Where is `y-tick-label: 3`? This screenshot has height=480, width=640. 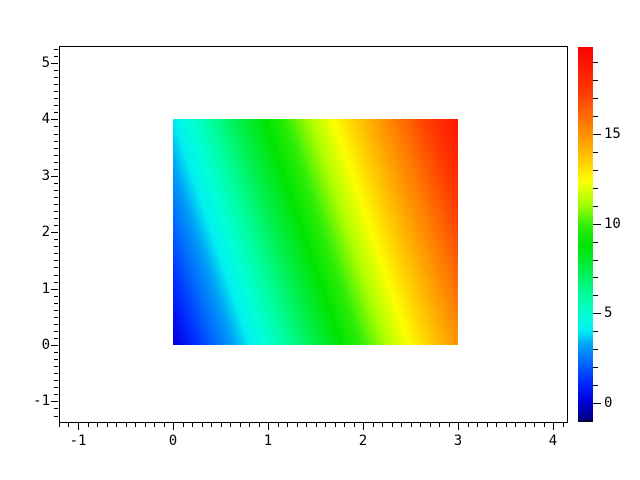 y-tick-label: 3 is located at coordinates (45, 176).